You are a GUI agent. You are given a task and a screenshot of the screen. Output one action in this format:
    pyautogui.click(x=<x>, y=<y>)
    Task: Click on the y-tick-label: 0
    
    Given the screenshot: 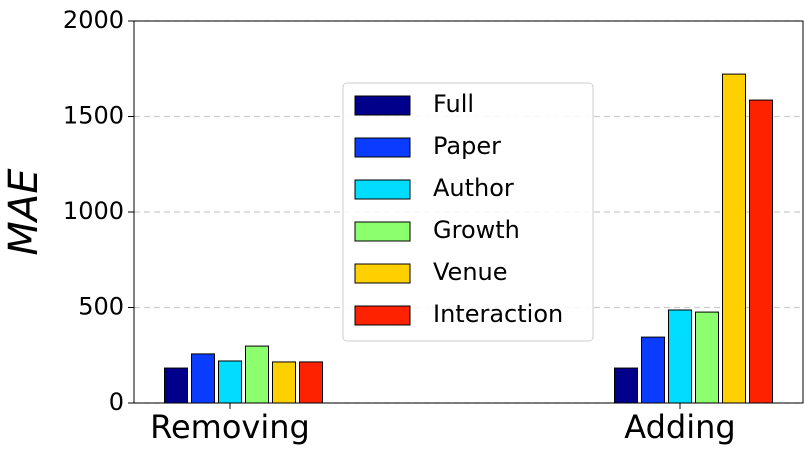 What is the action you would take?
    pyautogui.click(x=116, y=402)
    